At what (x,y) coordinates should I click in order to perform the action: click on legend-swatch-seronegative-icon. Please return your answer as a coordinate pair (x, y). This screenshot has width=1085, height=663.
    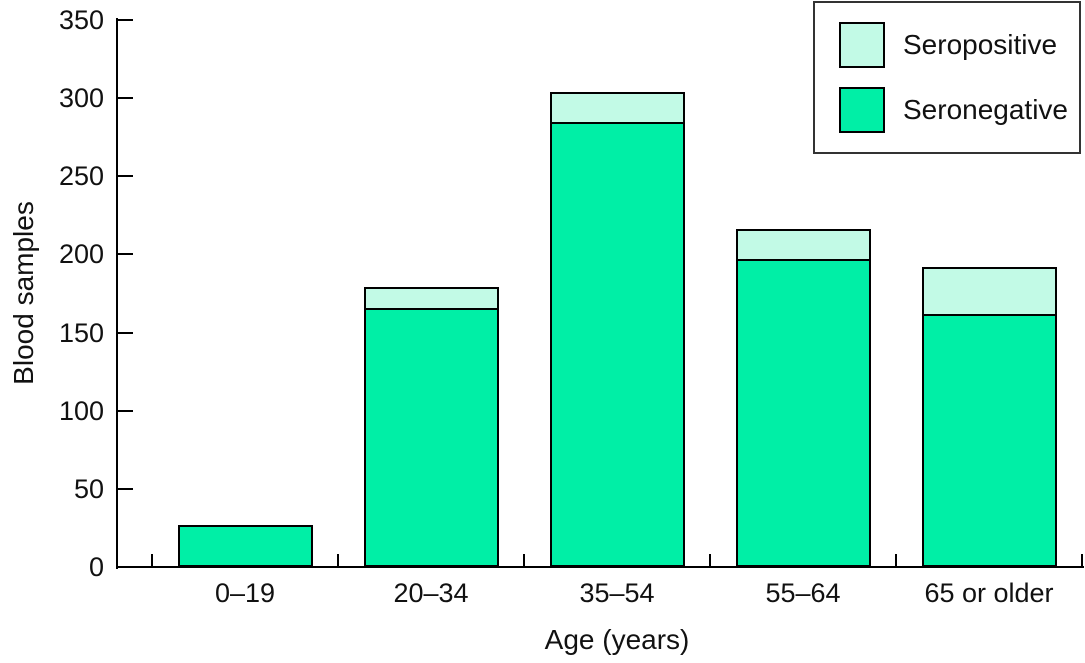
    Looking at the image, I should click on (862, 110).